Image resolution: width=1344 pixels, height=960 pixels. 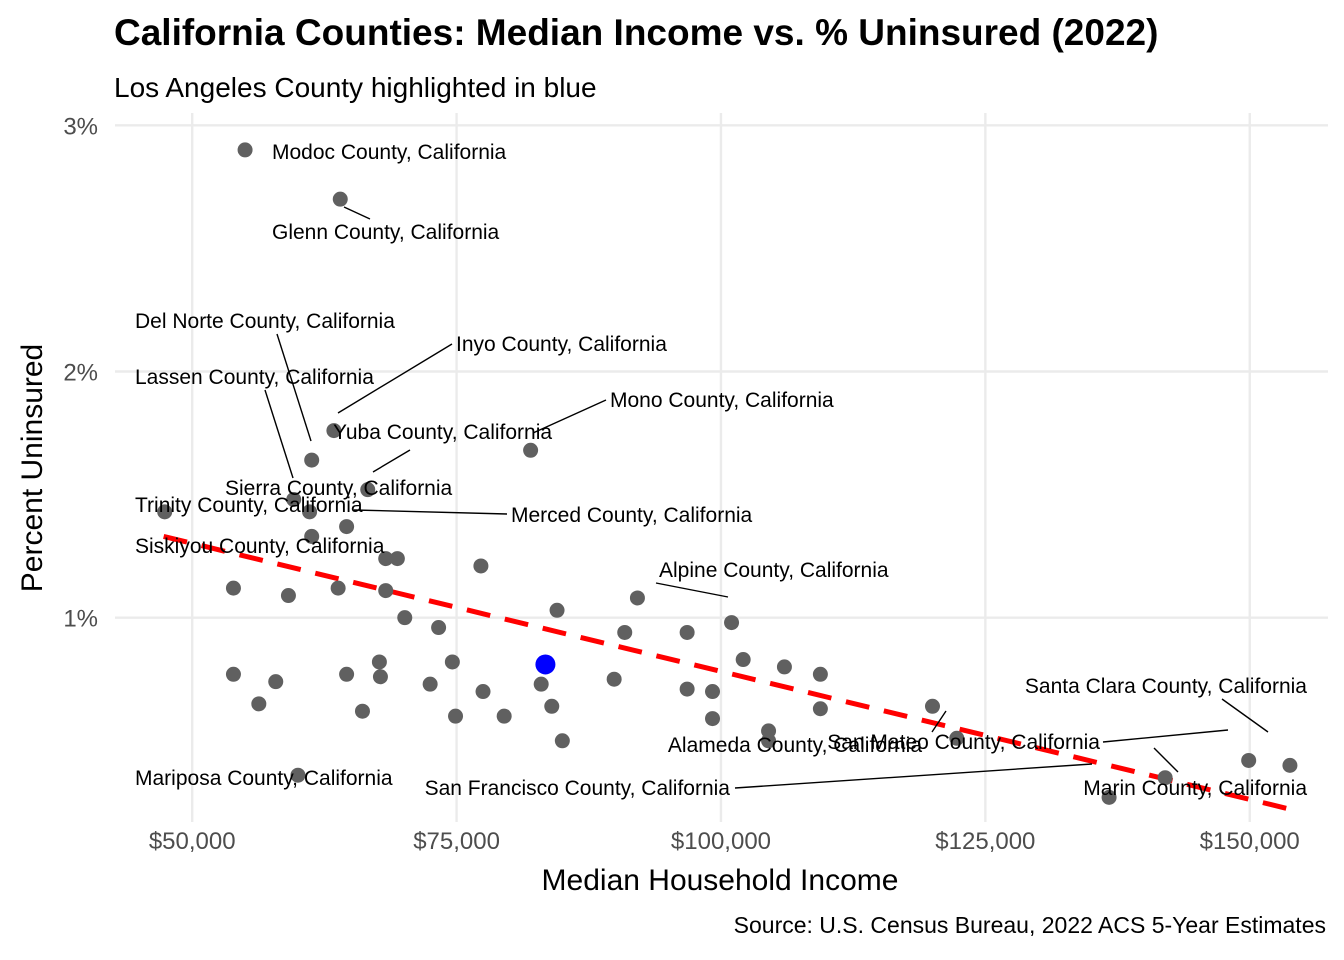 What do you see at coordinates (1195, 788) in the screenshot?
I see `point-label: Marin County, California` at bounding box center [1195, 788].